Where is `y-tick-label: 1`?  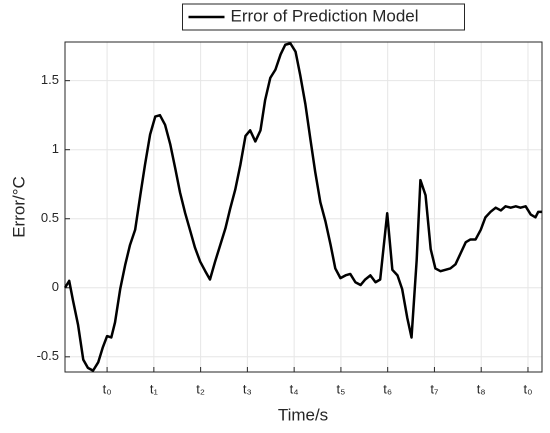 y-tick-label: 1 is located at coordinates (55, 148).